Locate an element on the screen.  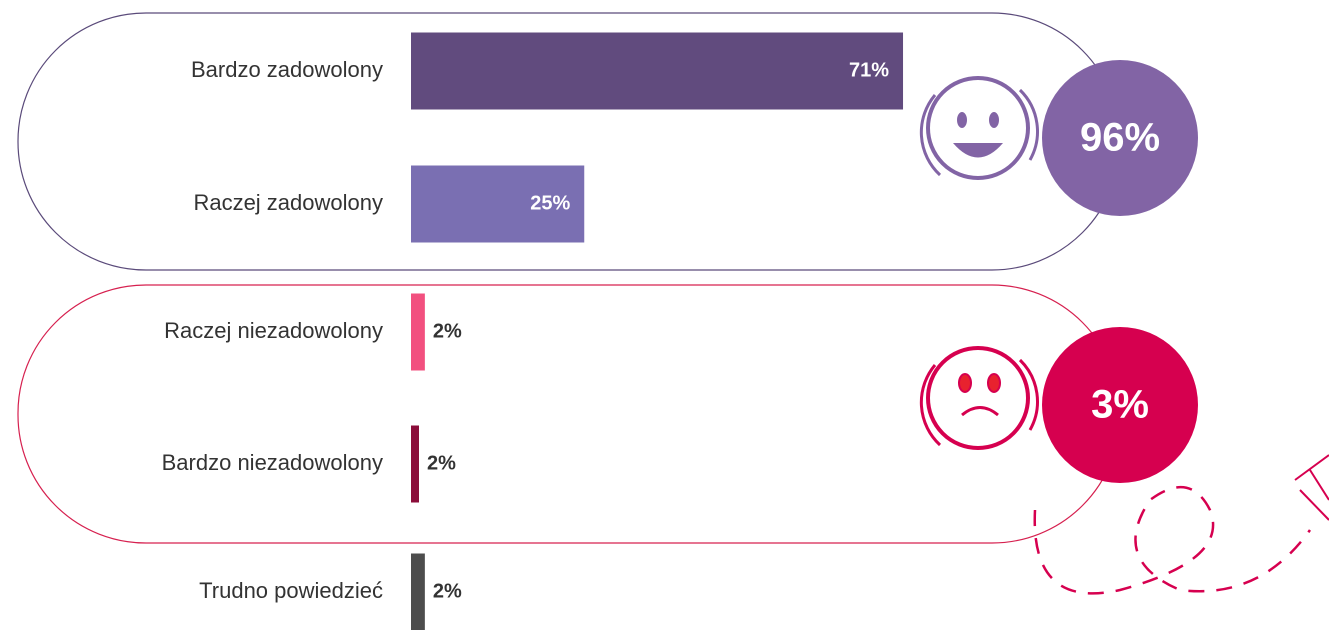
category-label: Raczej niezadowolony is located at coordinates (273, 330).